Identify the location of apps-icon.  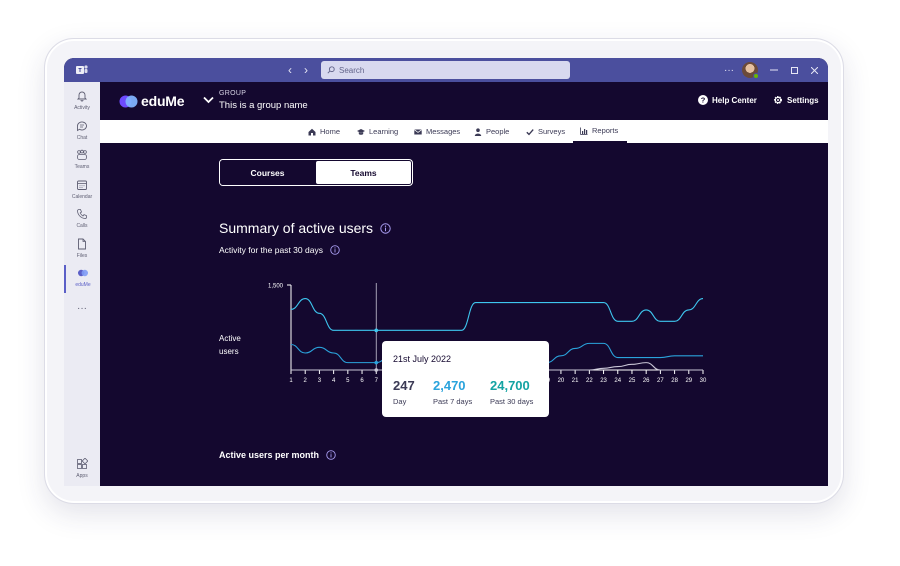
(82, 463).